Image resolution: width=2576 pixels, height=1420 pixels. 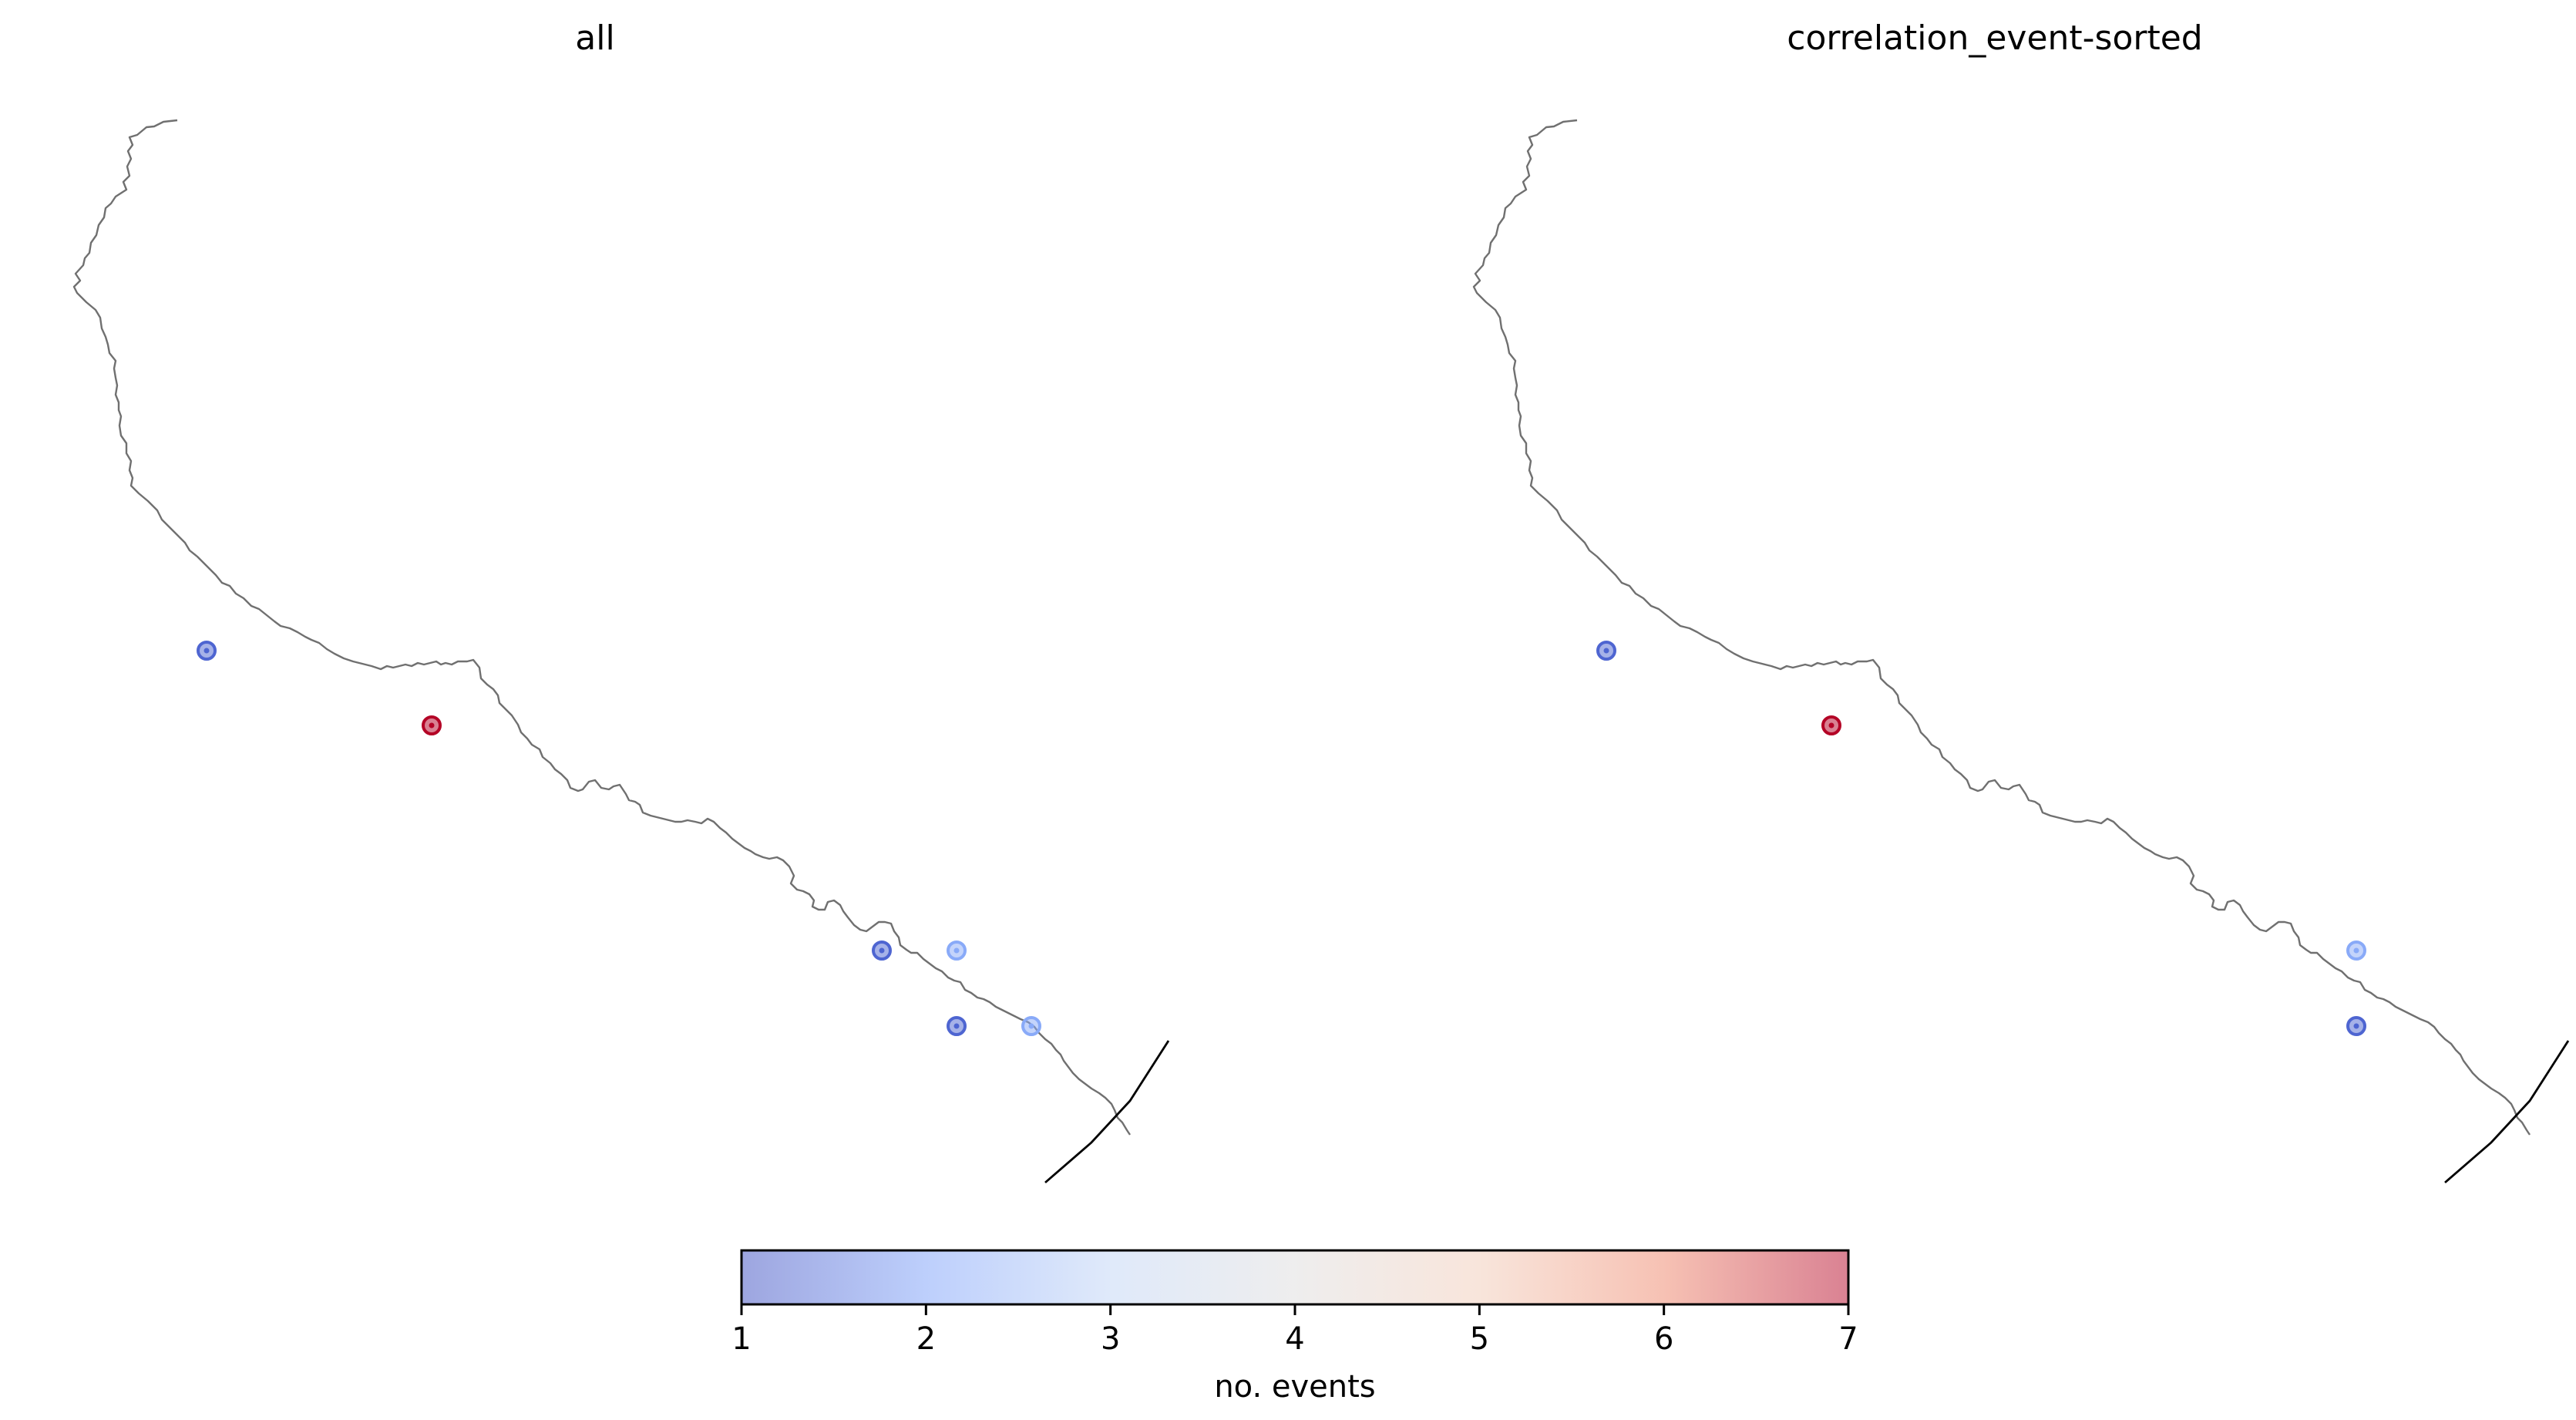 I want to click on colorbar-label: no. events, so click(x=1294, y=1387).